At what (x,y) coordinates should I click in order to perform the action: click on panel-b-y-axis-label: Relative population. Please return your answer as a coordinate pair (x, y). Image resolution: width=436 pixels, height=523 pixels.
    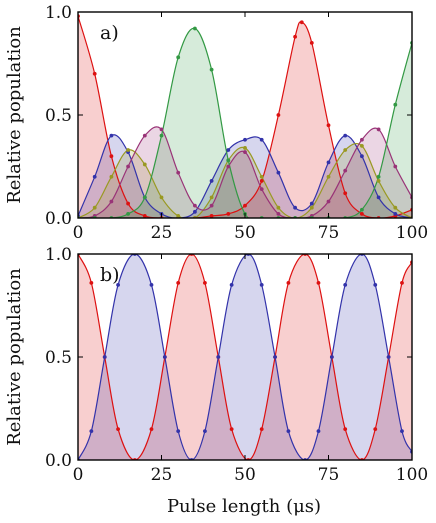
    Looking at the image, I should click on (14, 357).